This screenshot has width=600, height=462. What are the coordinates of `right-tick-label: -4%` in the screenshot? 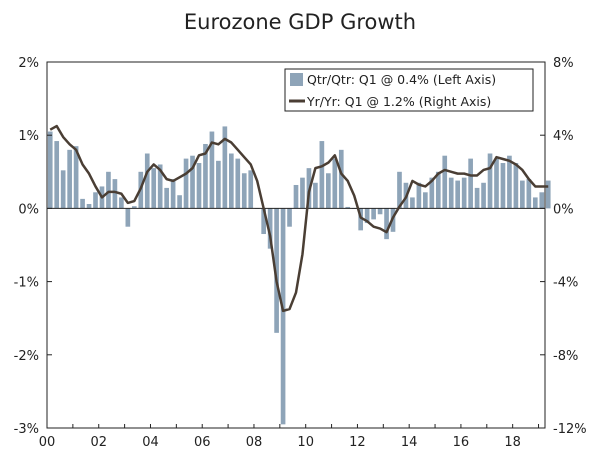 It's located at (565, 283).